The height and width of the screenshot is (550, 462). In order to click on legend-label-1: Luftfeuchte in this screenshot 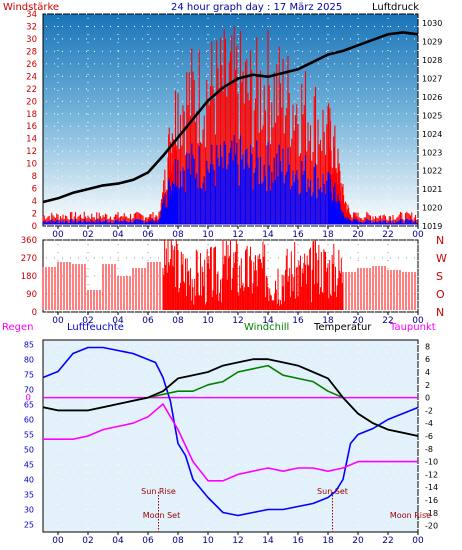, I will do `click(95, 327)`.